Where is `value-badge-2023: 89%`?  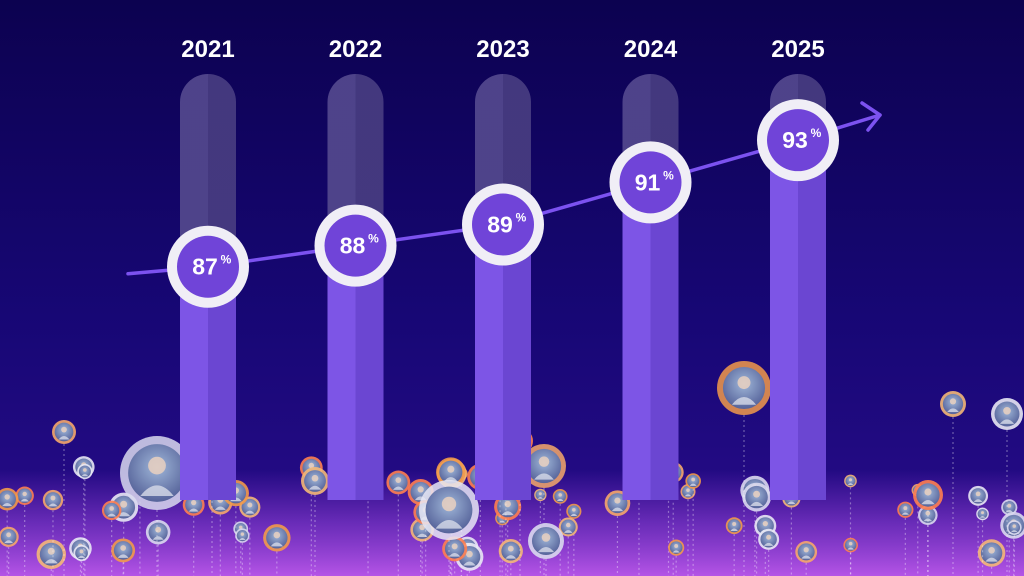
value-badge-2023: 89% is located at coordinates (503, 224).